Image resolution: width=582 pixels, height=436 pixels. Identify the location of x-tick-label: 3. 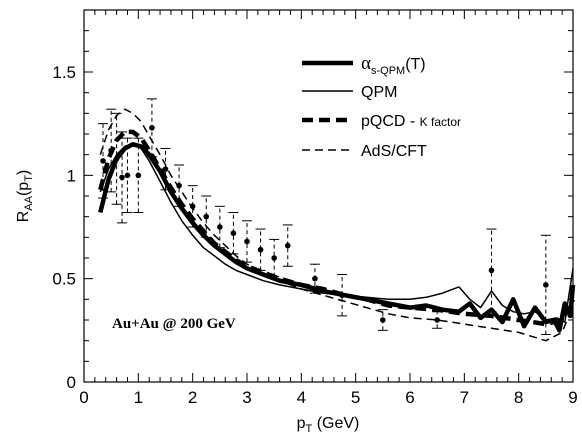
(246, 397).